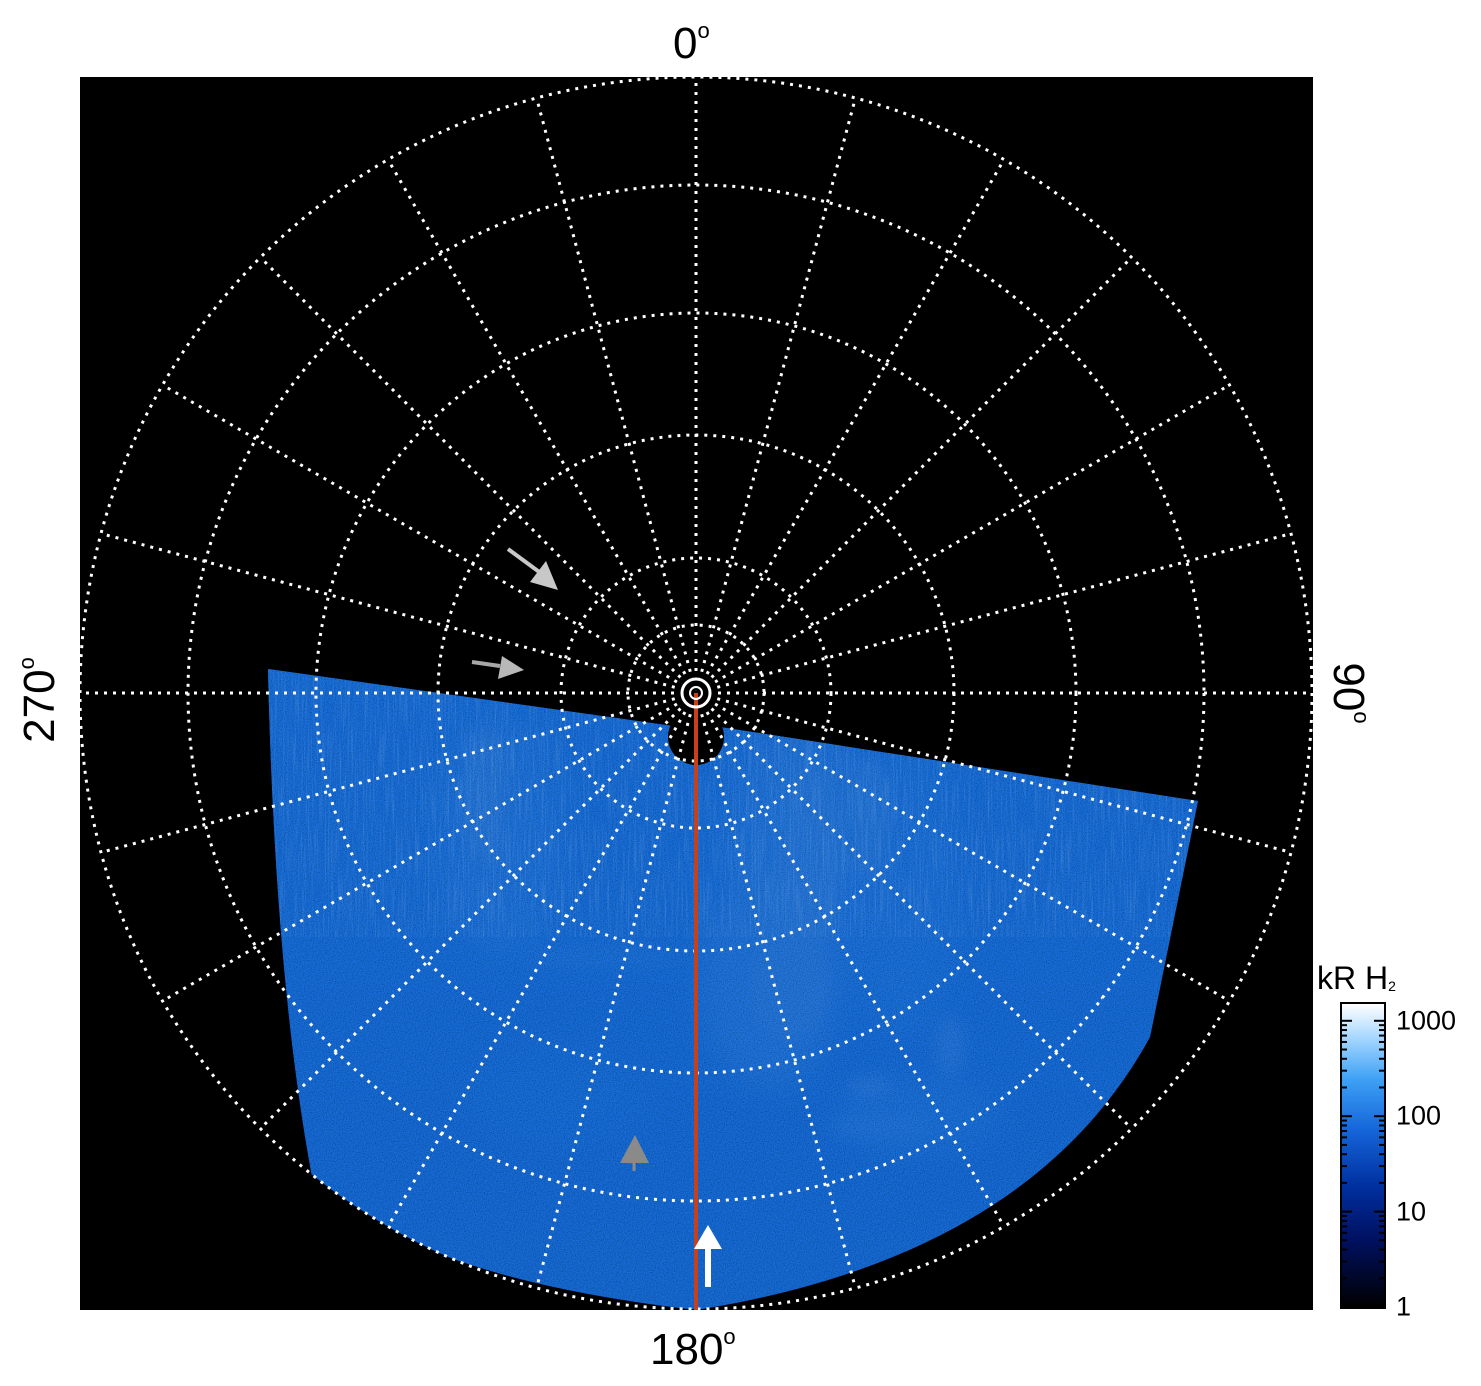  What do you see at coordinates (634, 1153) in the screenshot?
I see `dark-grey-arrow-icon` at bounding box center [634, 1153].